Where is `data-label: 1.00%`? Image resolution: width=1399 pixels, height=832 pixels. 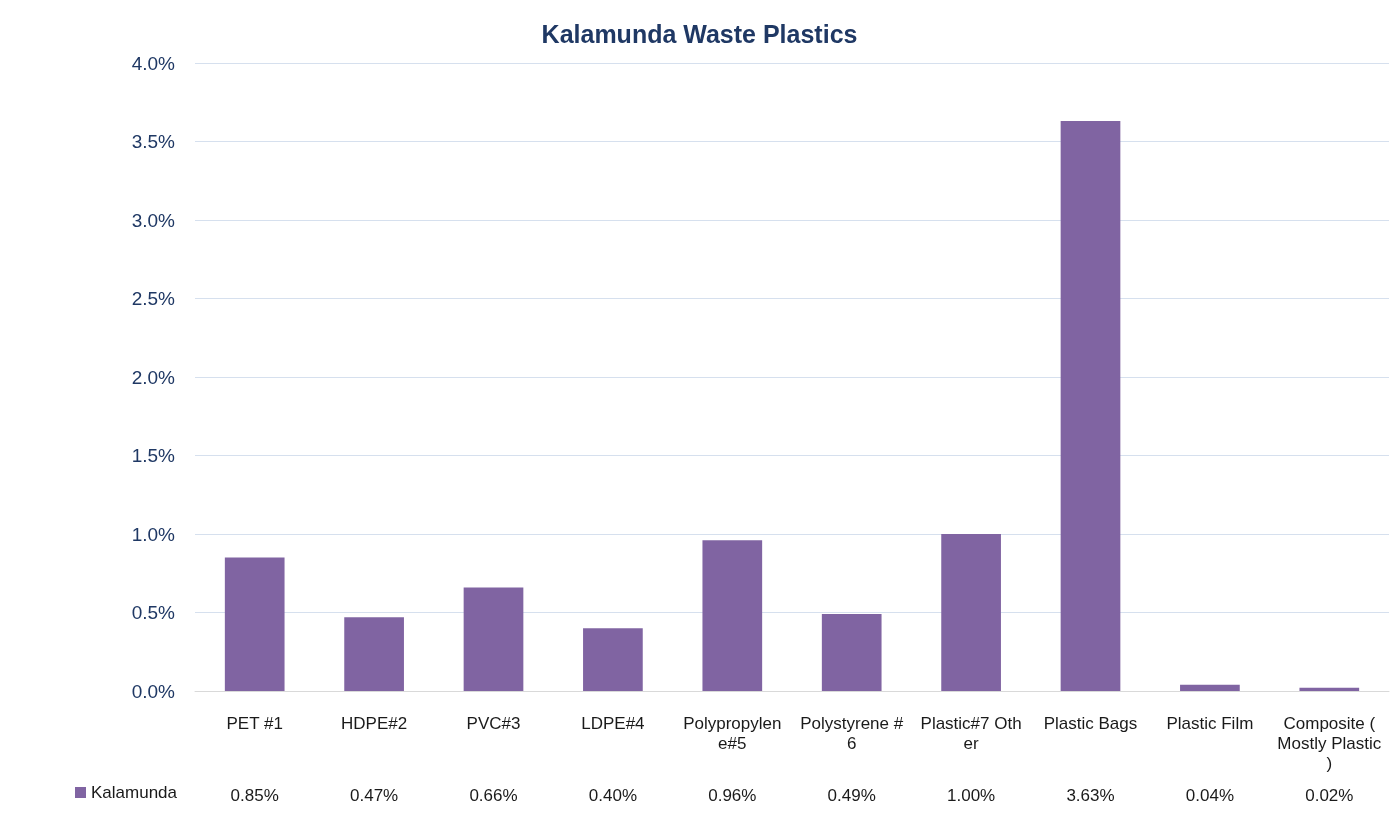 data-label: 1.00% is located at coordinates (971, 795).